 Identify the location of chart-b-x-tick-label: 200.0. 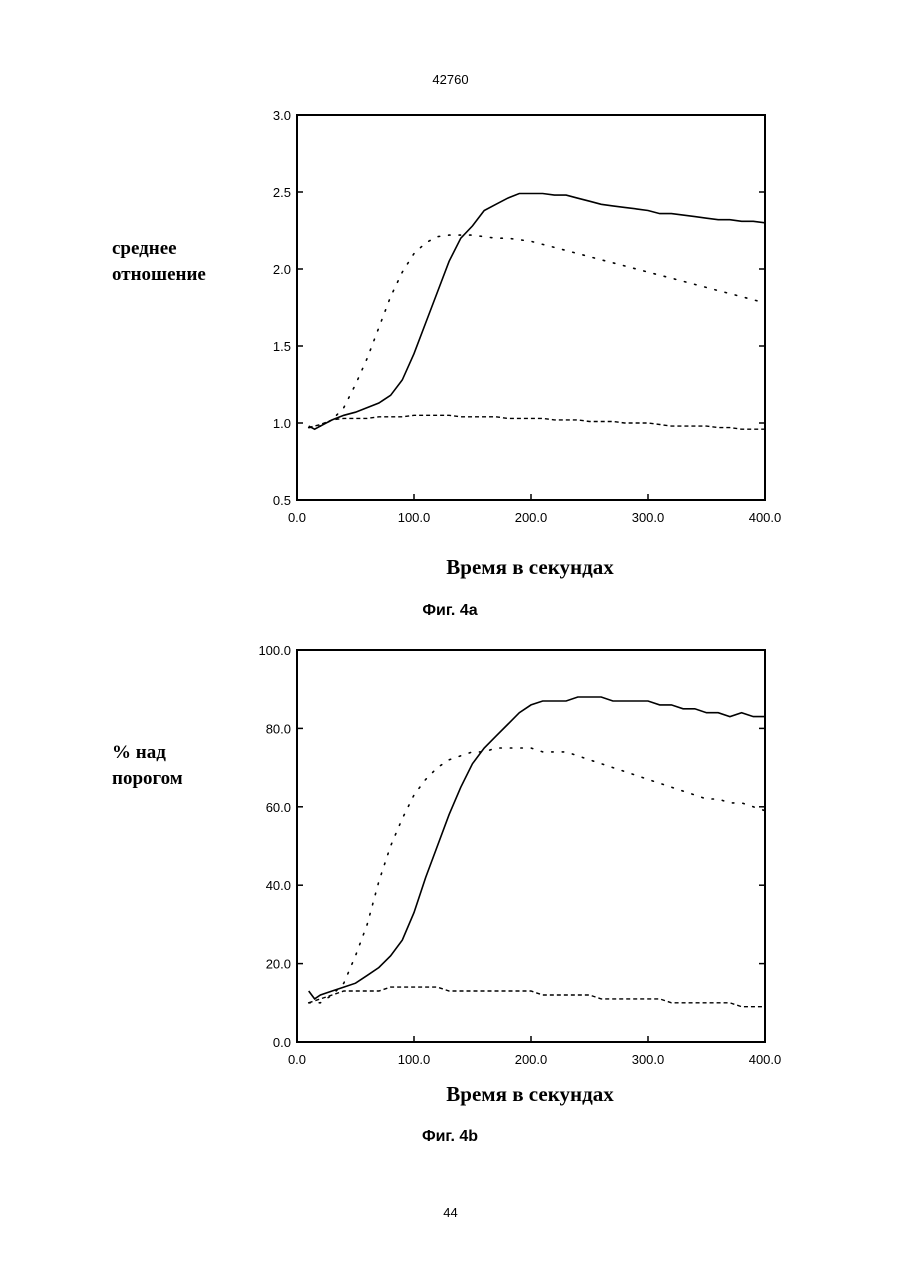
(531, 1059).